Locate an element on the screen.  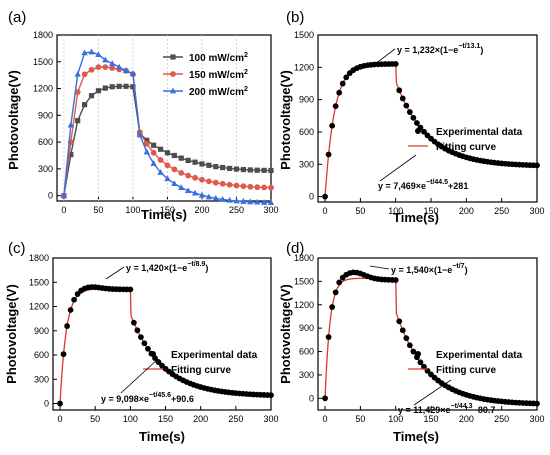
p0-legend-label-0: 100 mW/cm2 is located at coordinates (218, 58).